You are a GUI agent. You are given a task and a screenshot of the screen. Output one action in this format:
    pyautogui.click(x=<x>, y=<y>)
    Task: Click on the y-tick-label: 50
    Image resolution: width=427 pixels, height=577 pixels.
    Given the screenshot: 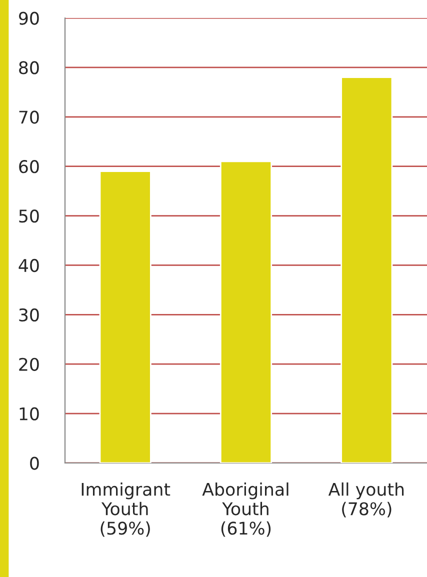 What is the action you would take?
    pyautogui.click(x=29, y=216)
    